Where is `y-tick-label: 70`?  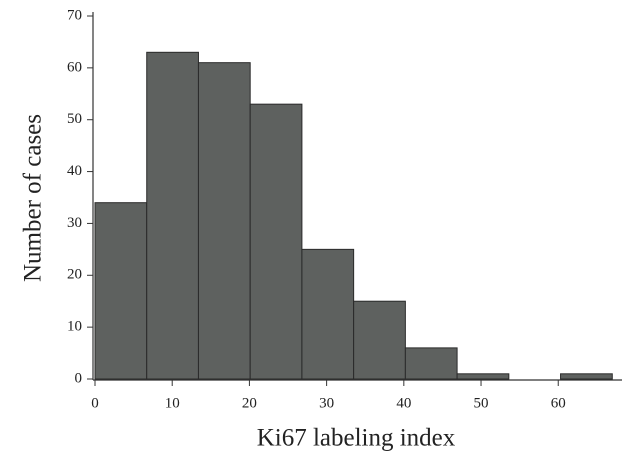 y-tick-label: 70 is located at coordinates (74, 15).